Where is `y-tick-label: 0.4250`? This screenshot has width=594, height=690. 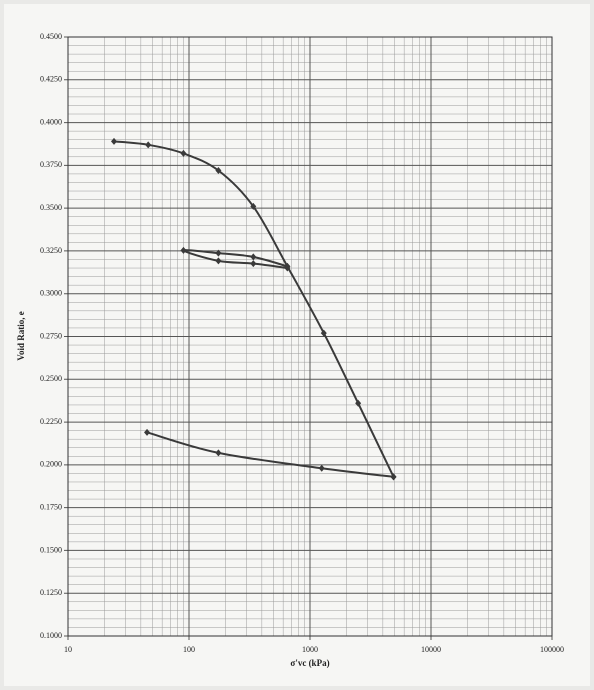
y-tick-label: 0.4250 is located at coordinates (51, 79).